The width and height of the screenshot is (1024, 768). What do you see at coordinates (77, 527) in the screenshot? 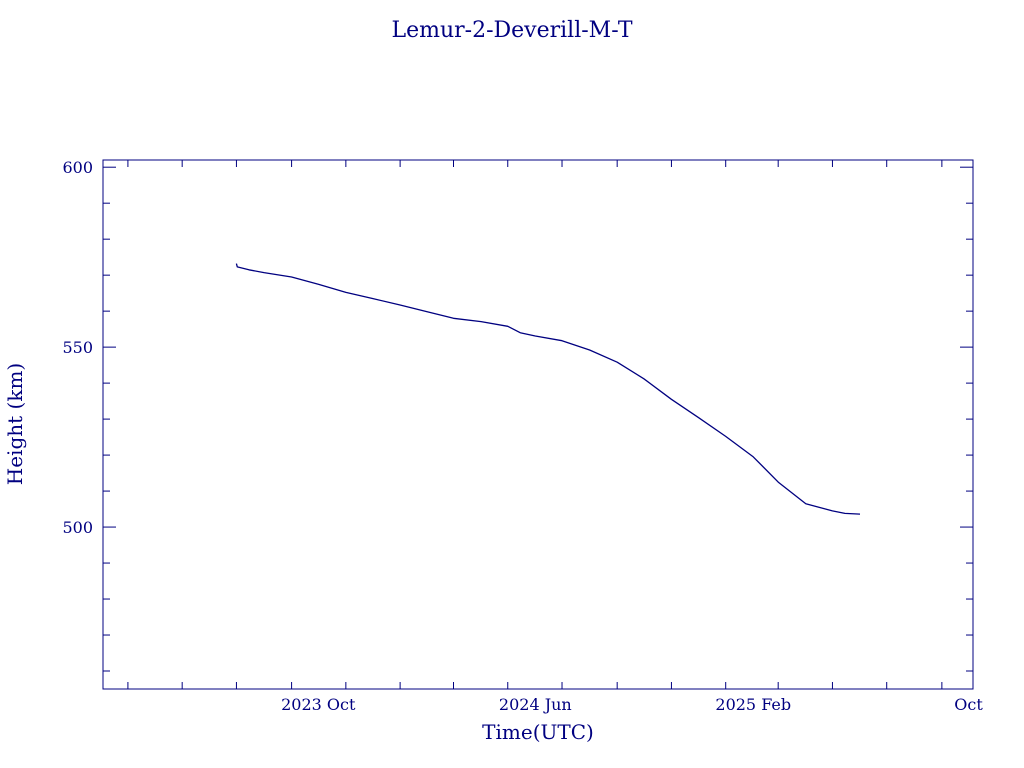
I see `y-tick-label: 500` at bounding box center [77, 527].